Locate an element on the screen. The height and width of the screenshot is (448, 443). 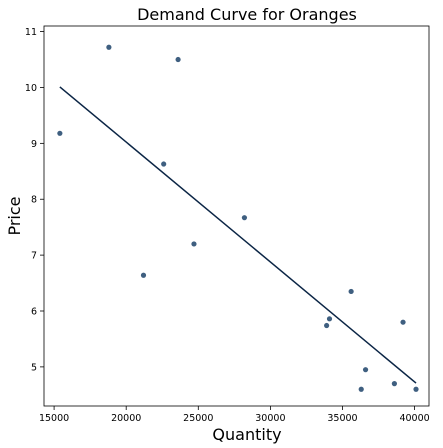
y-tick-label: 10 is located at coordinates (31, 88).